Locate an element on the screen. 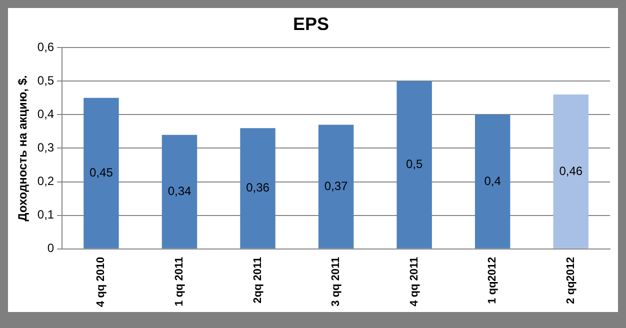  y-tick-label: 0,2 is located at coordinates (45, 181).